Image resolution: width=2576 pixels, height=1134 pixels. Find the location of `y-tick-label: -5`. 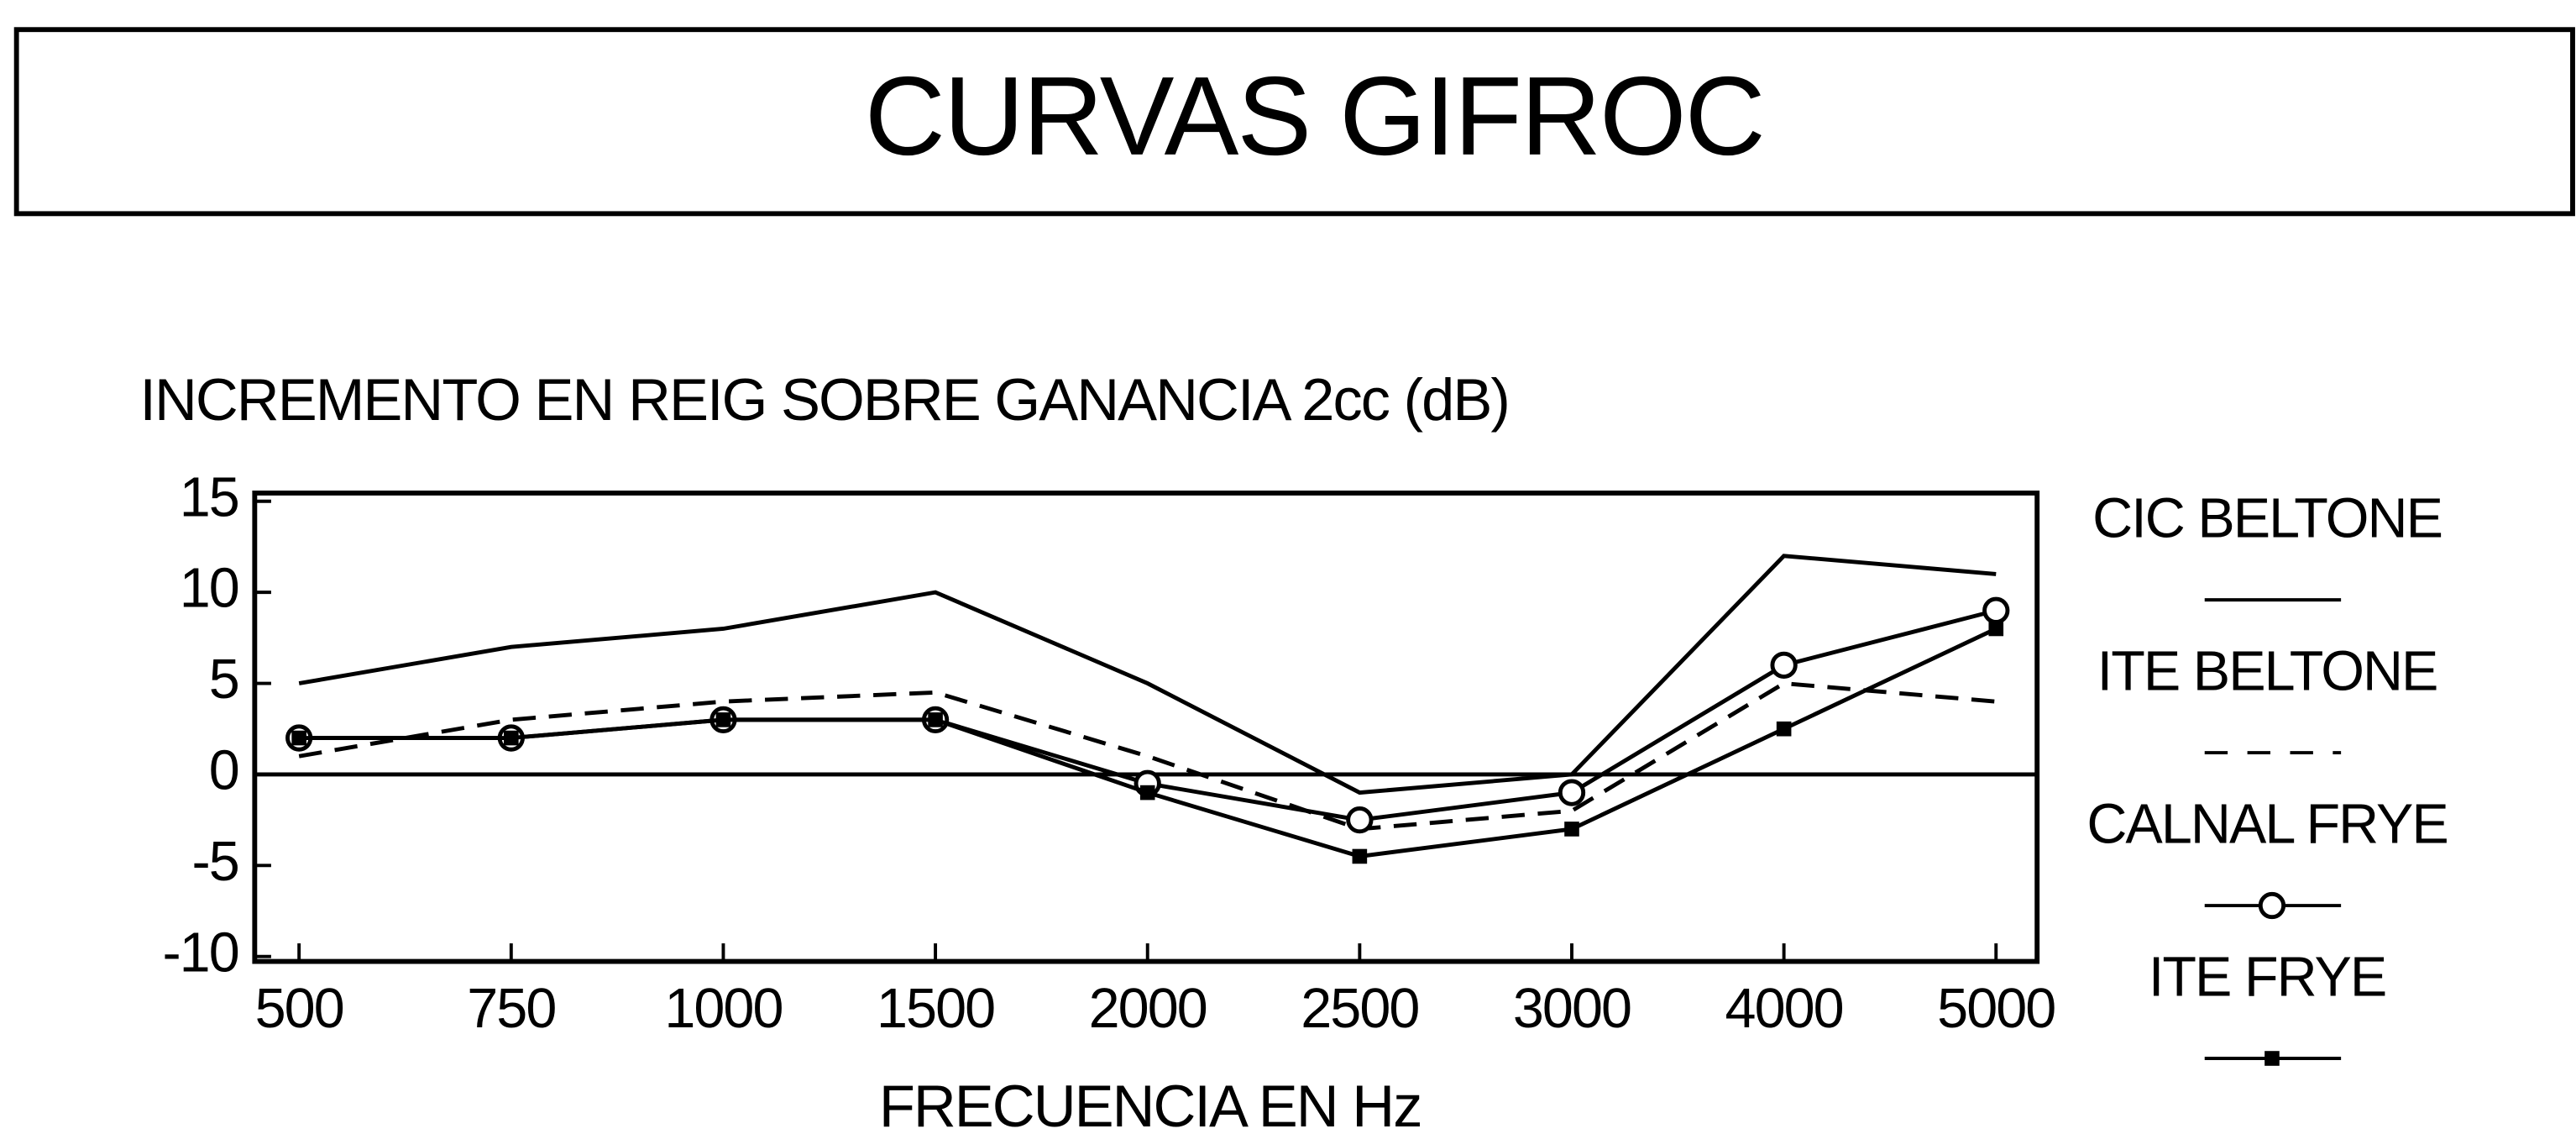

y-tick-label: -5 is located at coordinates (215, 862).